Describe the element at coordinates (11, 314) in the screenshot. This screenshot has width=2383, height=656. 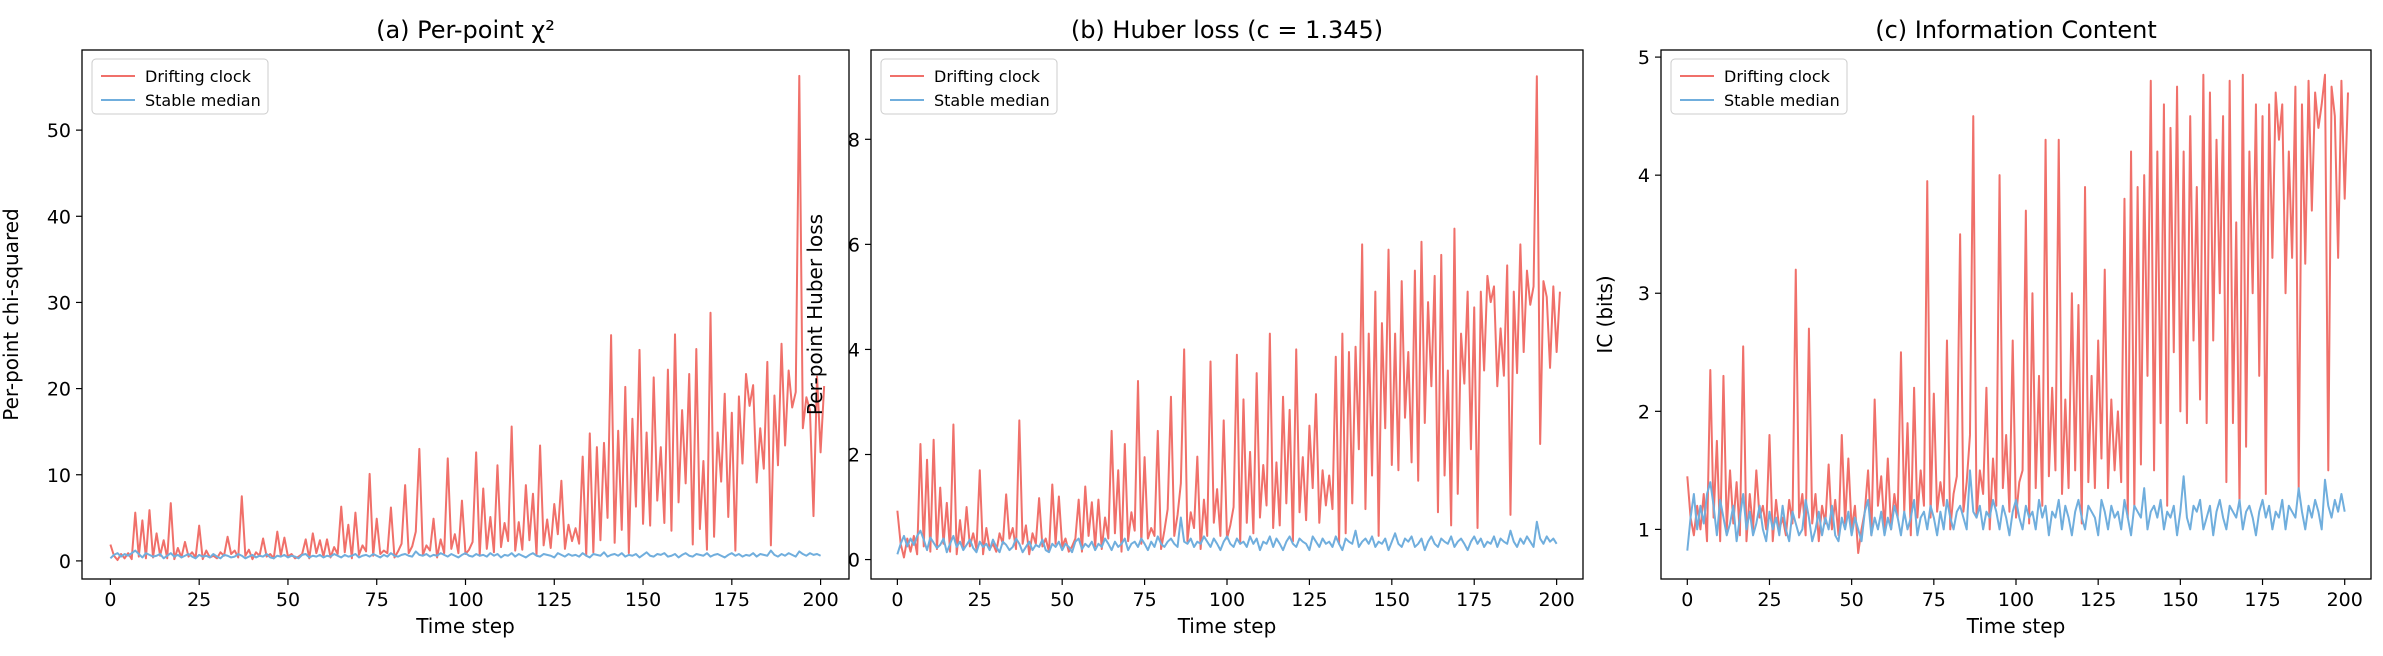
I see `y-axis-label: Per-point chi-squared` at that location.